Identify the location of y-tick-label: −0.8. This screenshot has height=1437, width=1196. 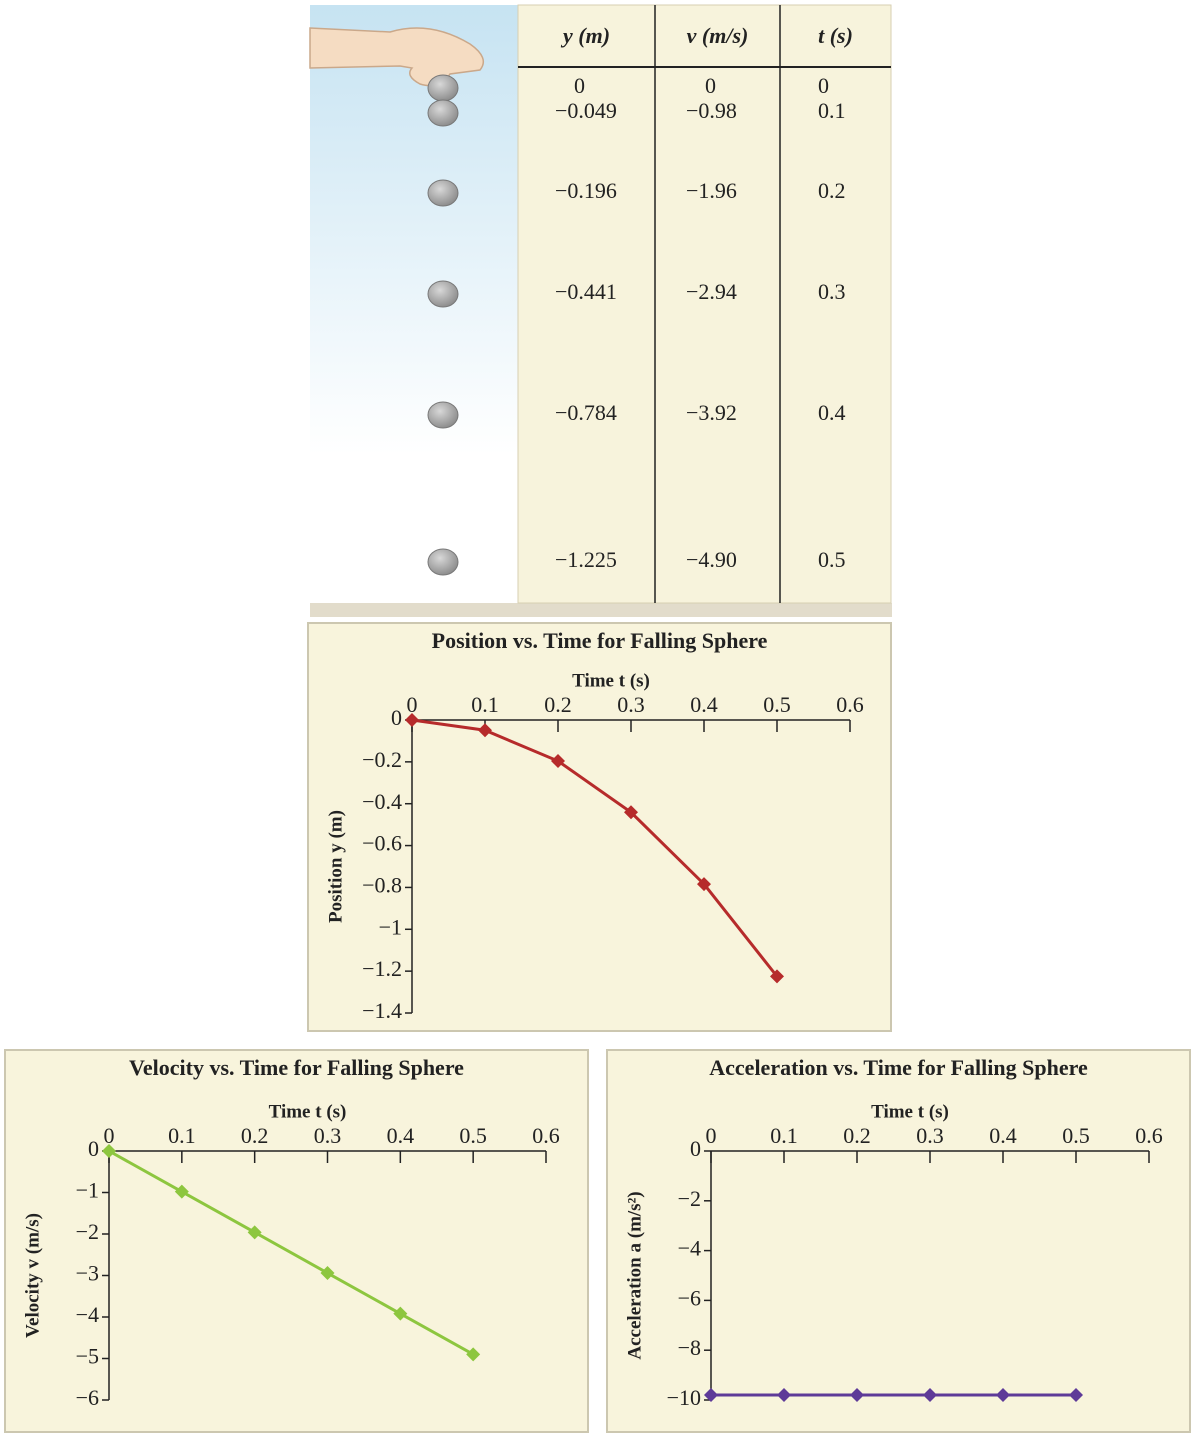
(382, 884).